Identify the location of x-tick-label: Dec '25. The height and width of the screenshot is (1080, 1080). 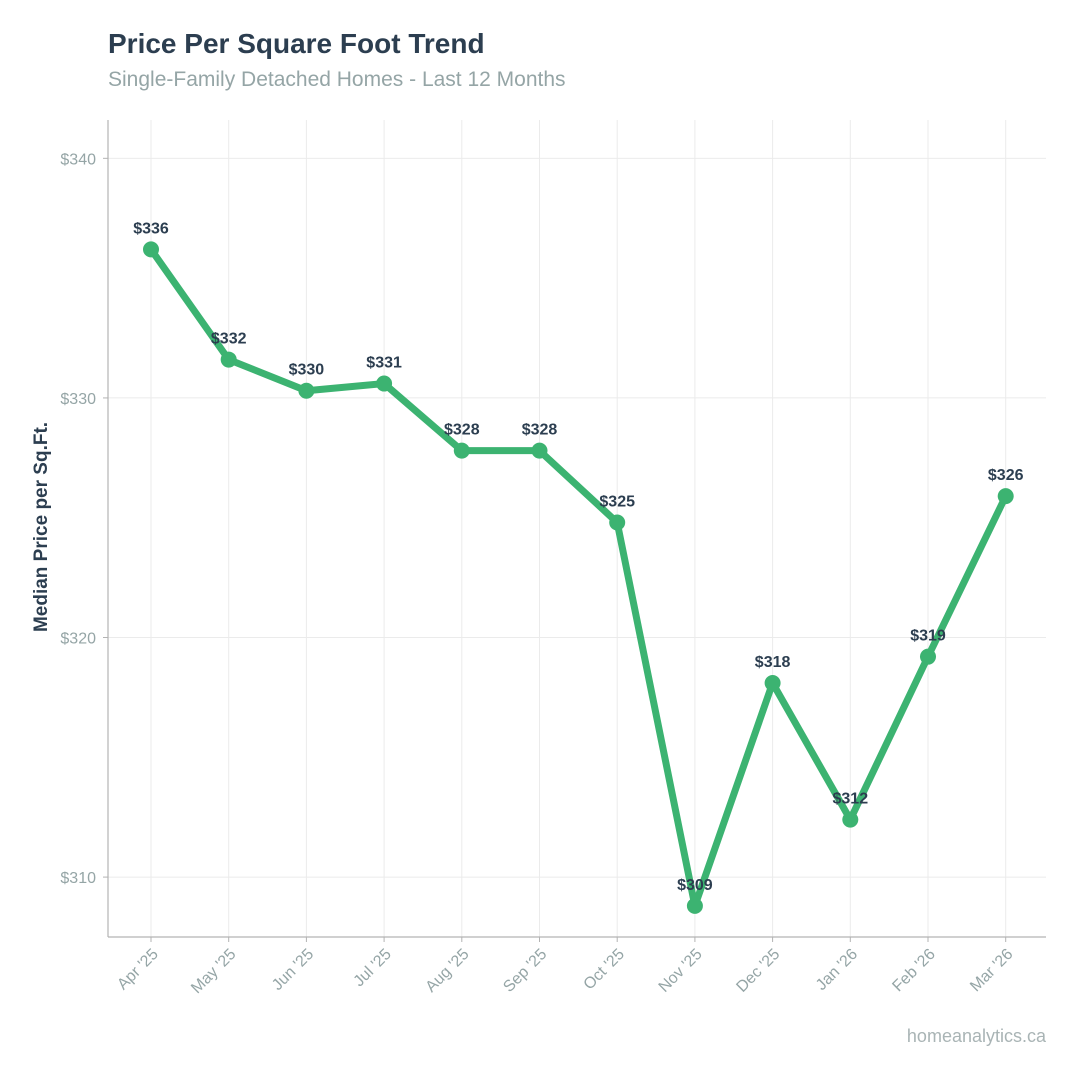
(758, 971).